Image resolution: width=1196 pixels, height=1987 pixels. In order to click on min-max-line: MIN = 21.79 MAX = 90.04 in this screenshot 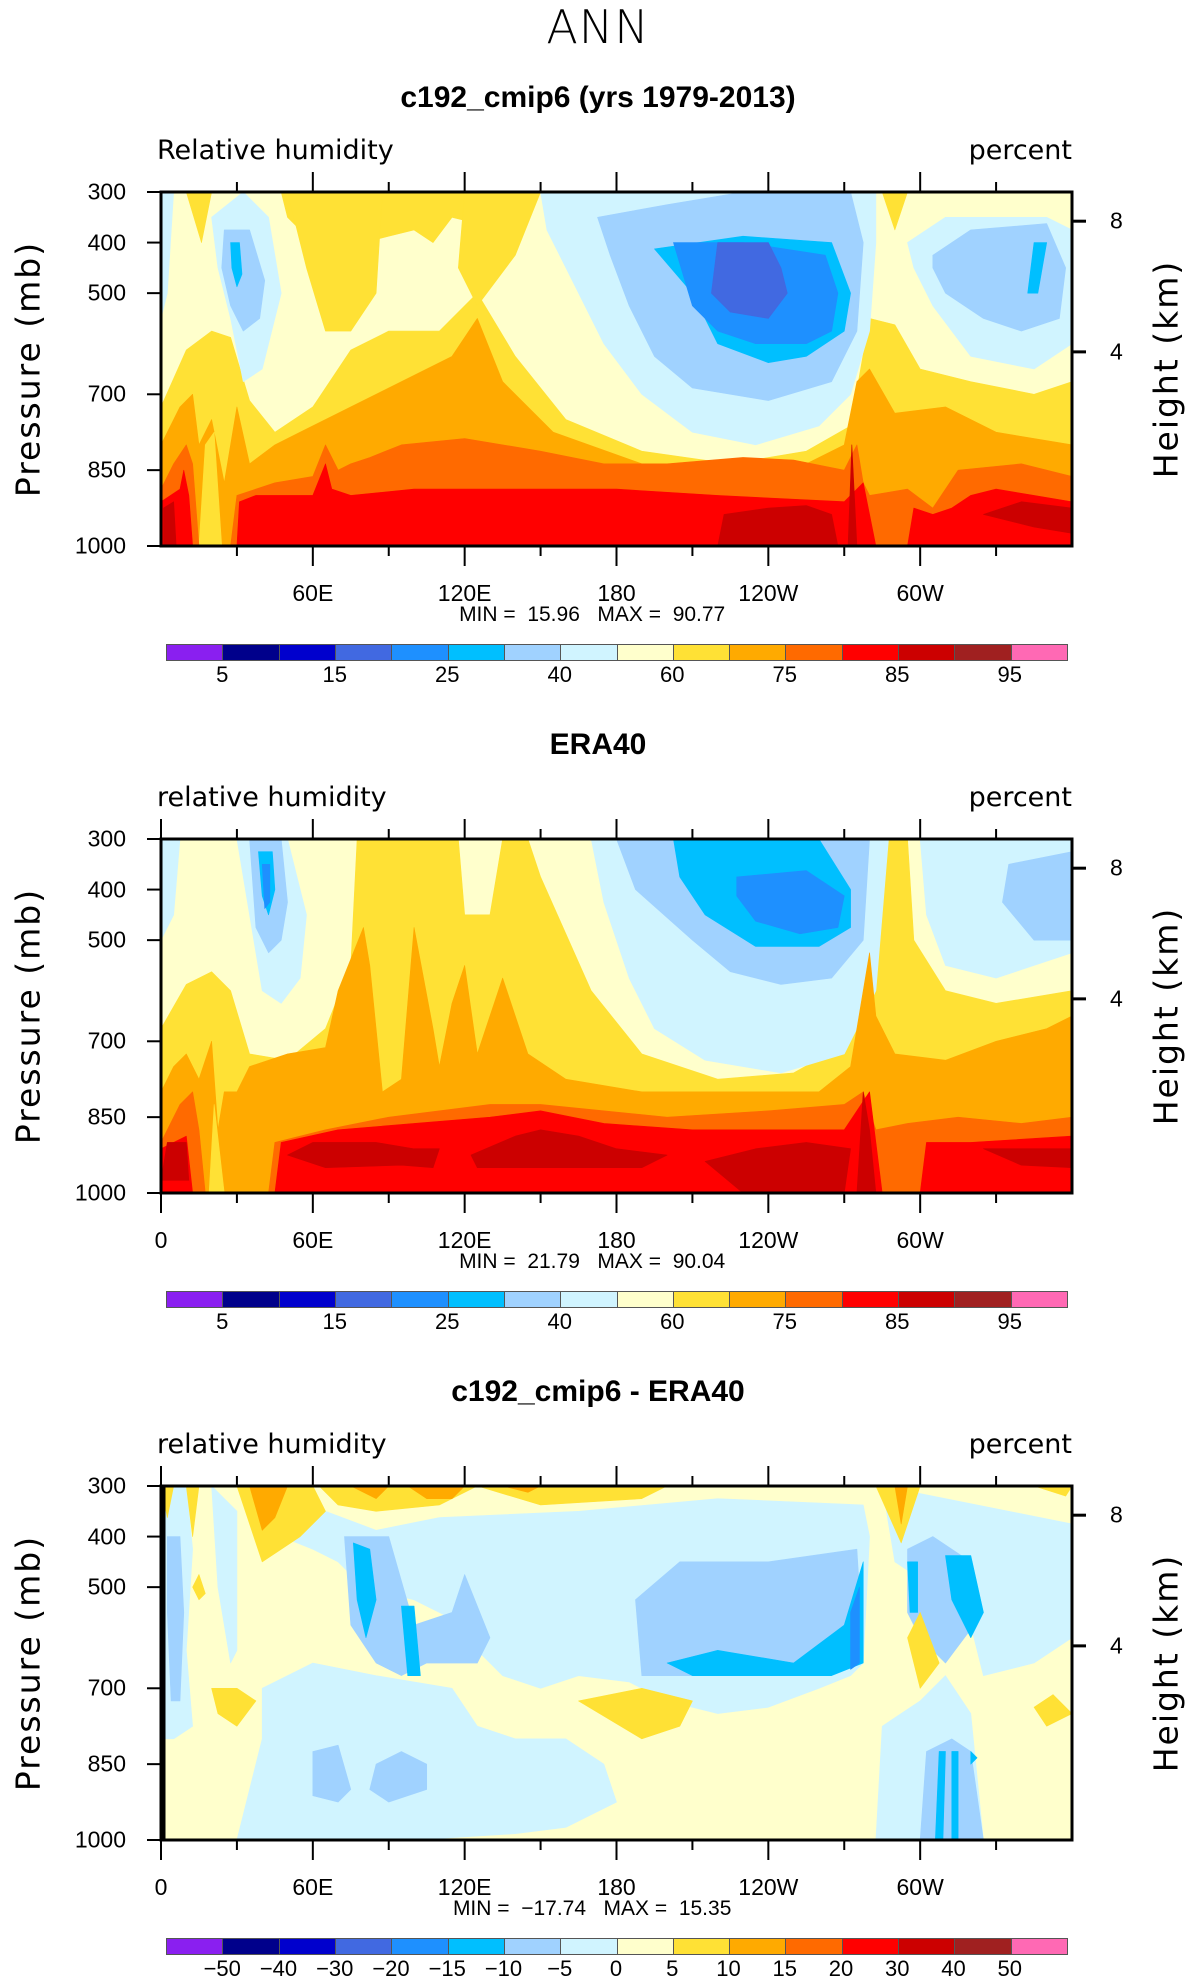, I will do `click(598, 1262)`.